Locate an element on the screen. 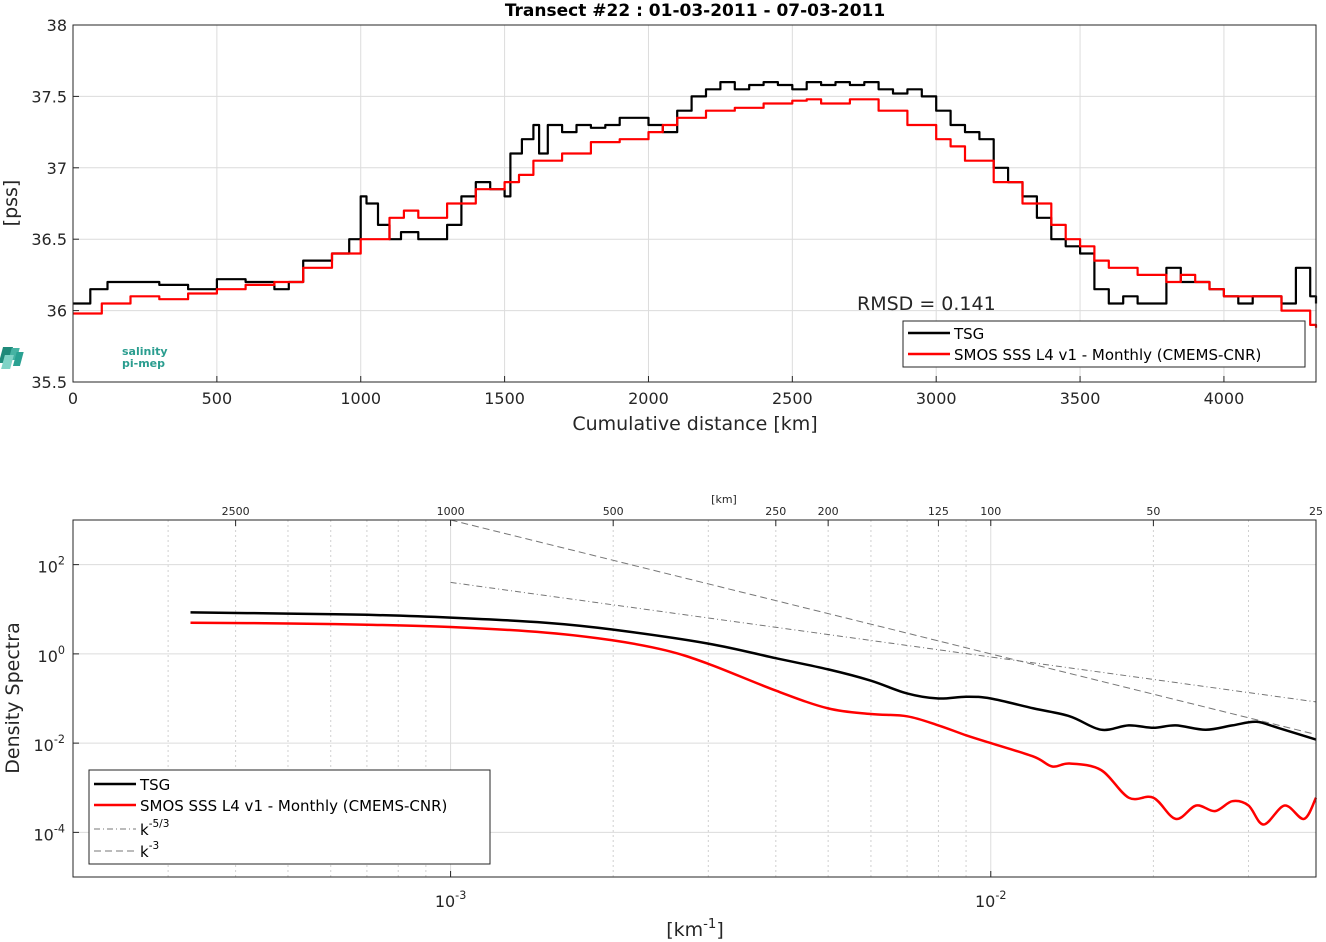 This screenshot has width=1326, height=942. transect-x-tick-label: 1500 is located at coordinates (504, 398).